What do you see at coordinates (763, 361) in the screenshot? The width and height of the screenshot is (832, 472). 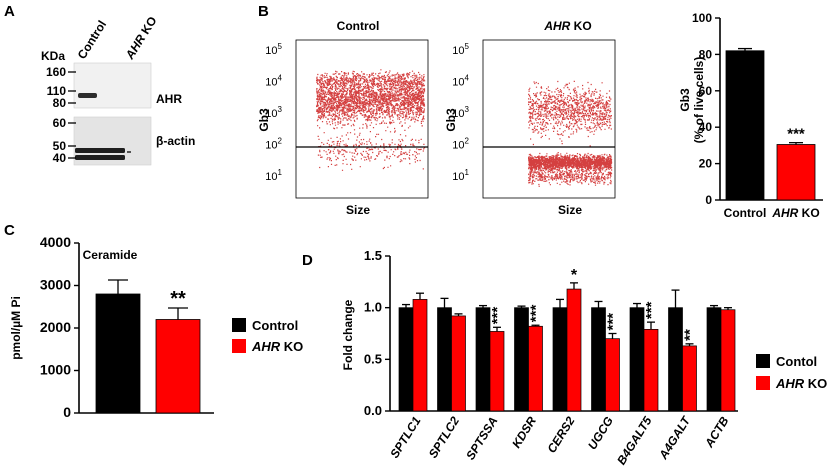 I see `legend-swatch-contol` at bounding box center [763, 361].